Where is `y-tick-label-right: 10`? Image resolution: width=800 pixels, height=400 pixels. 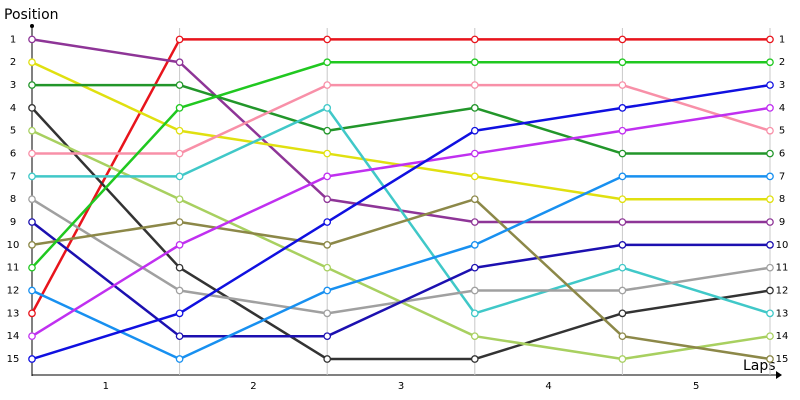 y-tick-label-right: 10 is located at coordinates (782, 245).